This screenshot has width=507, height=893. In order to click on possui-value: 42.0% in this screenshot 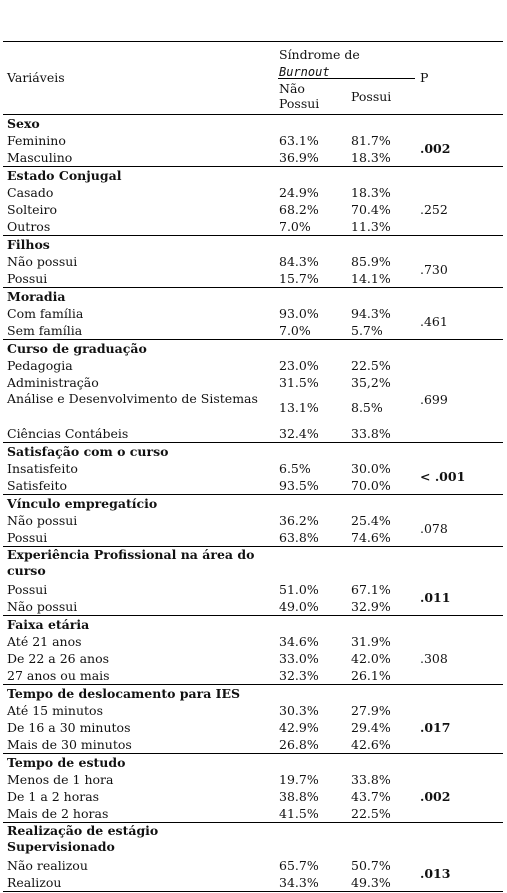, I will do `click(371, 658)`.